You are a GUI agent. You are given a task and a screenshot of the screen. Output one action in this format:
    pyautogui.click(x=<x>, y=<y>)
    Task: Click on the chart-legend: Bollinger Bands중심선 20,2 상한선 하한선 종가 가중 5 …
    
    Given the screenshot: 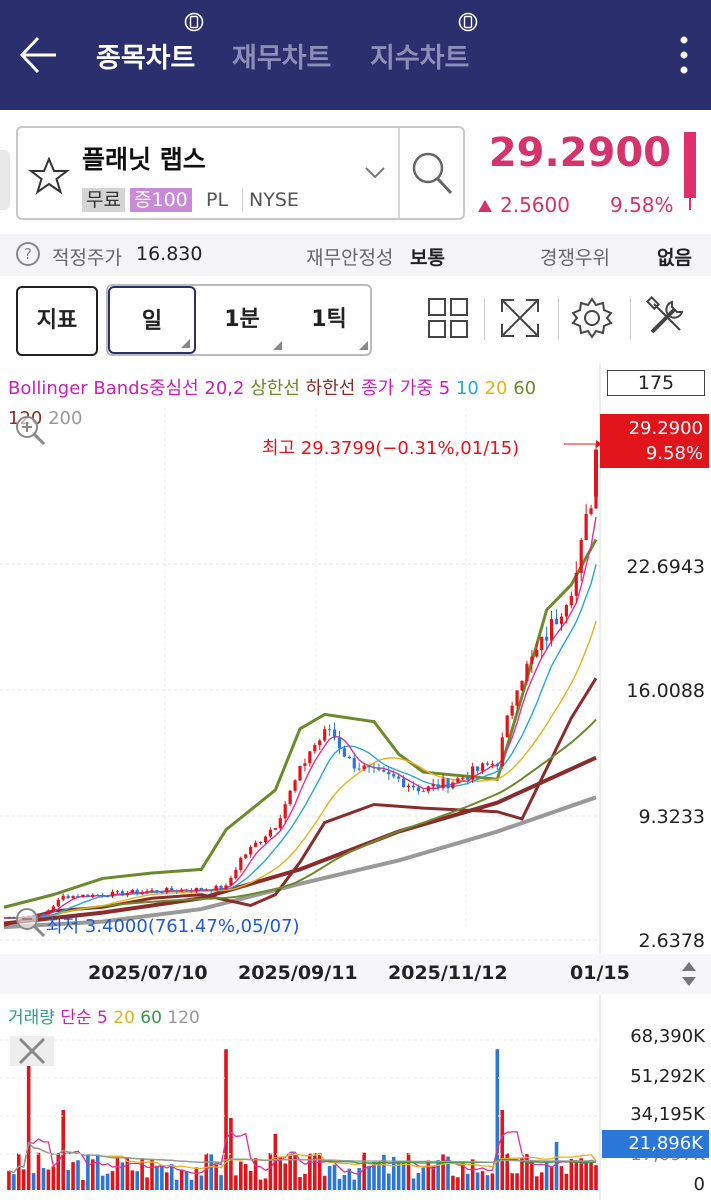 What is the action you would take?
    pyautogui.click(x=308, y=404)
    